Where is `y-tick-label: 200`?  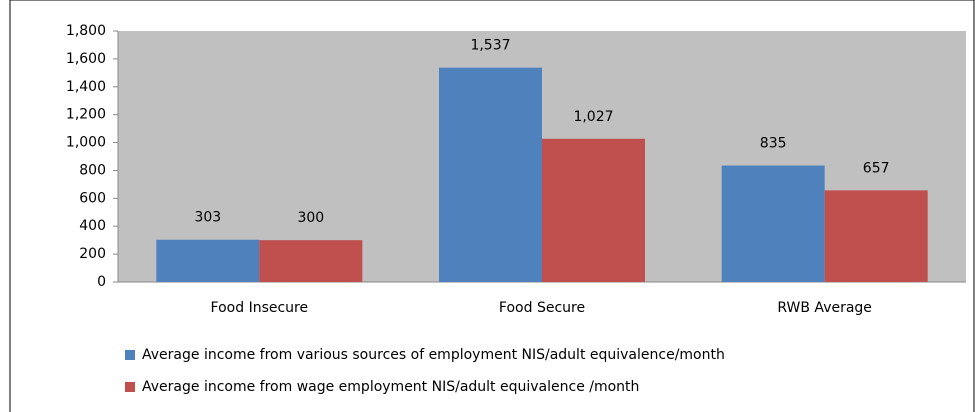 y-tick-label: 200 is located at coordinates (92, 254).